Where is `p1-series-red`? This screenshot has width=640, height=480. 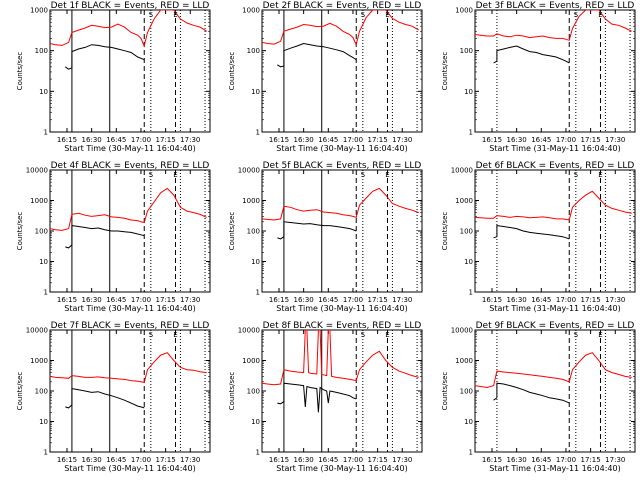 p1-series-red is located at coordinates (128, 29).